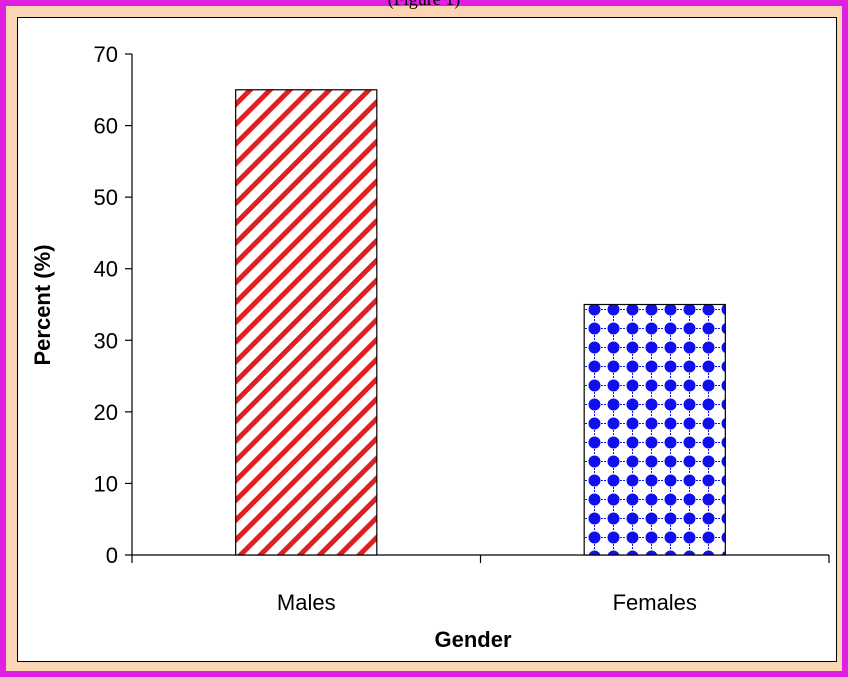 Image resolution: width=848 pixels, height=677 pixels. Describe the element at coordinates (106, 340) in the screenshot. I see `y-tick-label: 30` at that location.